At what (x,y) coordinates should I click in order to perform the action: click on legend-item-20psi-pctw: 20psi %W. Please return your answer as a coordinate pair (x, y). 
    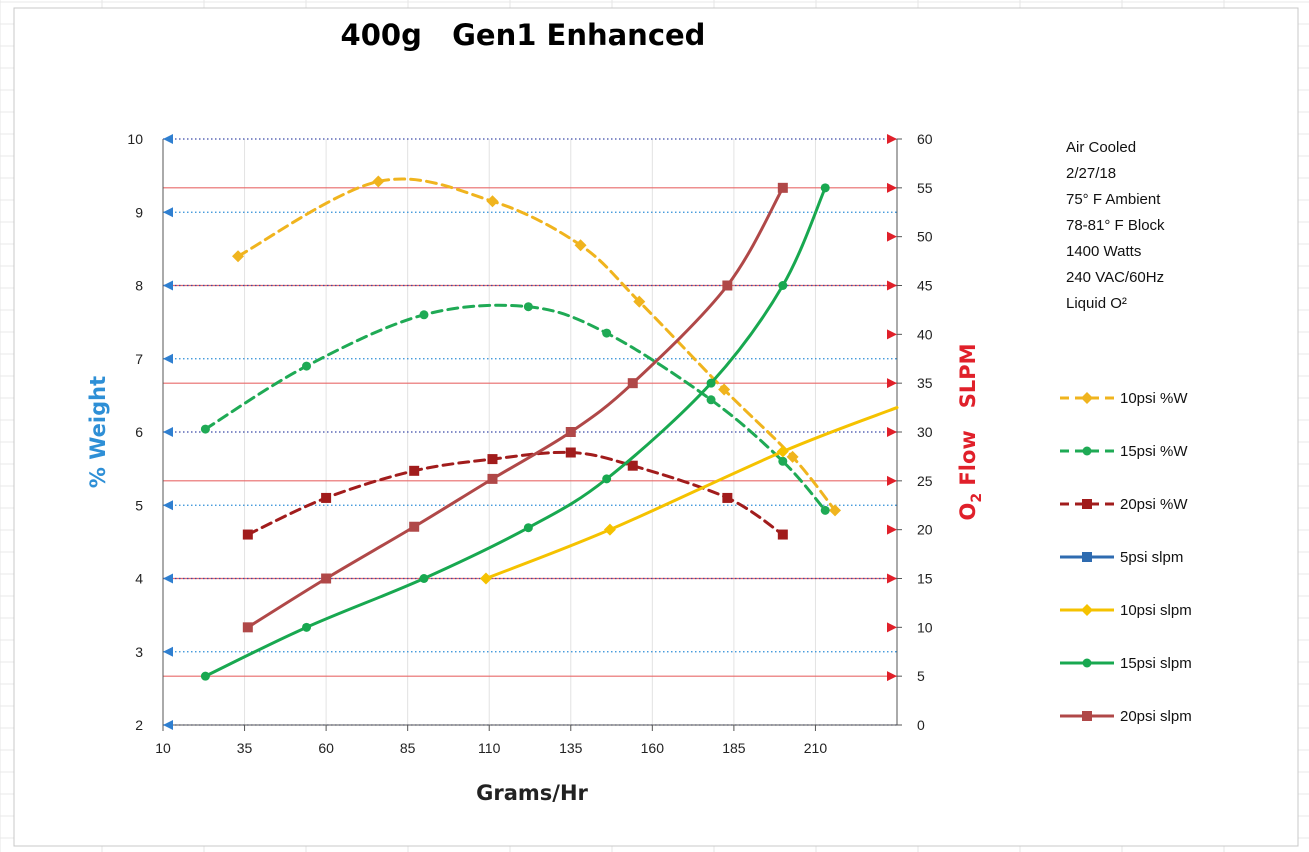
    Looking at the image, I should click on (1124, 504).